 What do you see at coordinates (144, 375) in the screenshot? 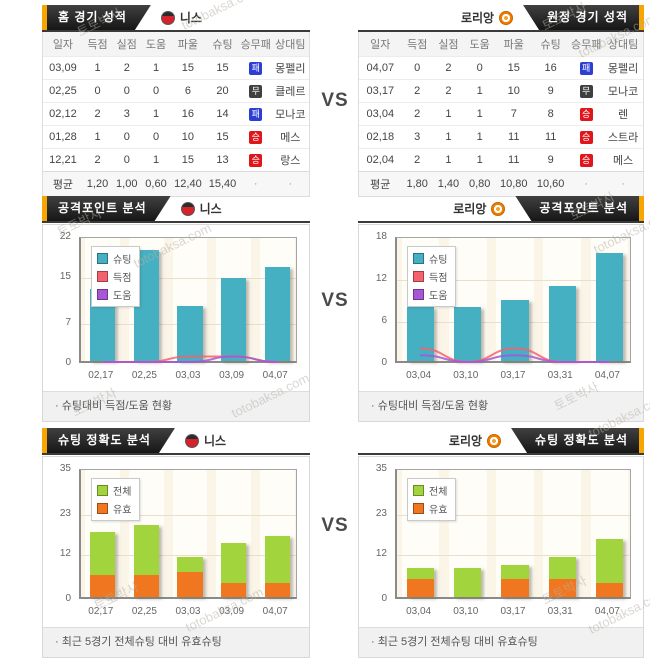
I see `x-axis-tick: 02,25` at bounding box center [144, 375].